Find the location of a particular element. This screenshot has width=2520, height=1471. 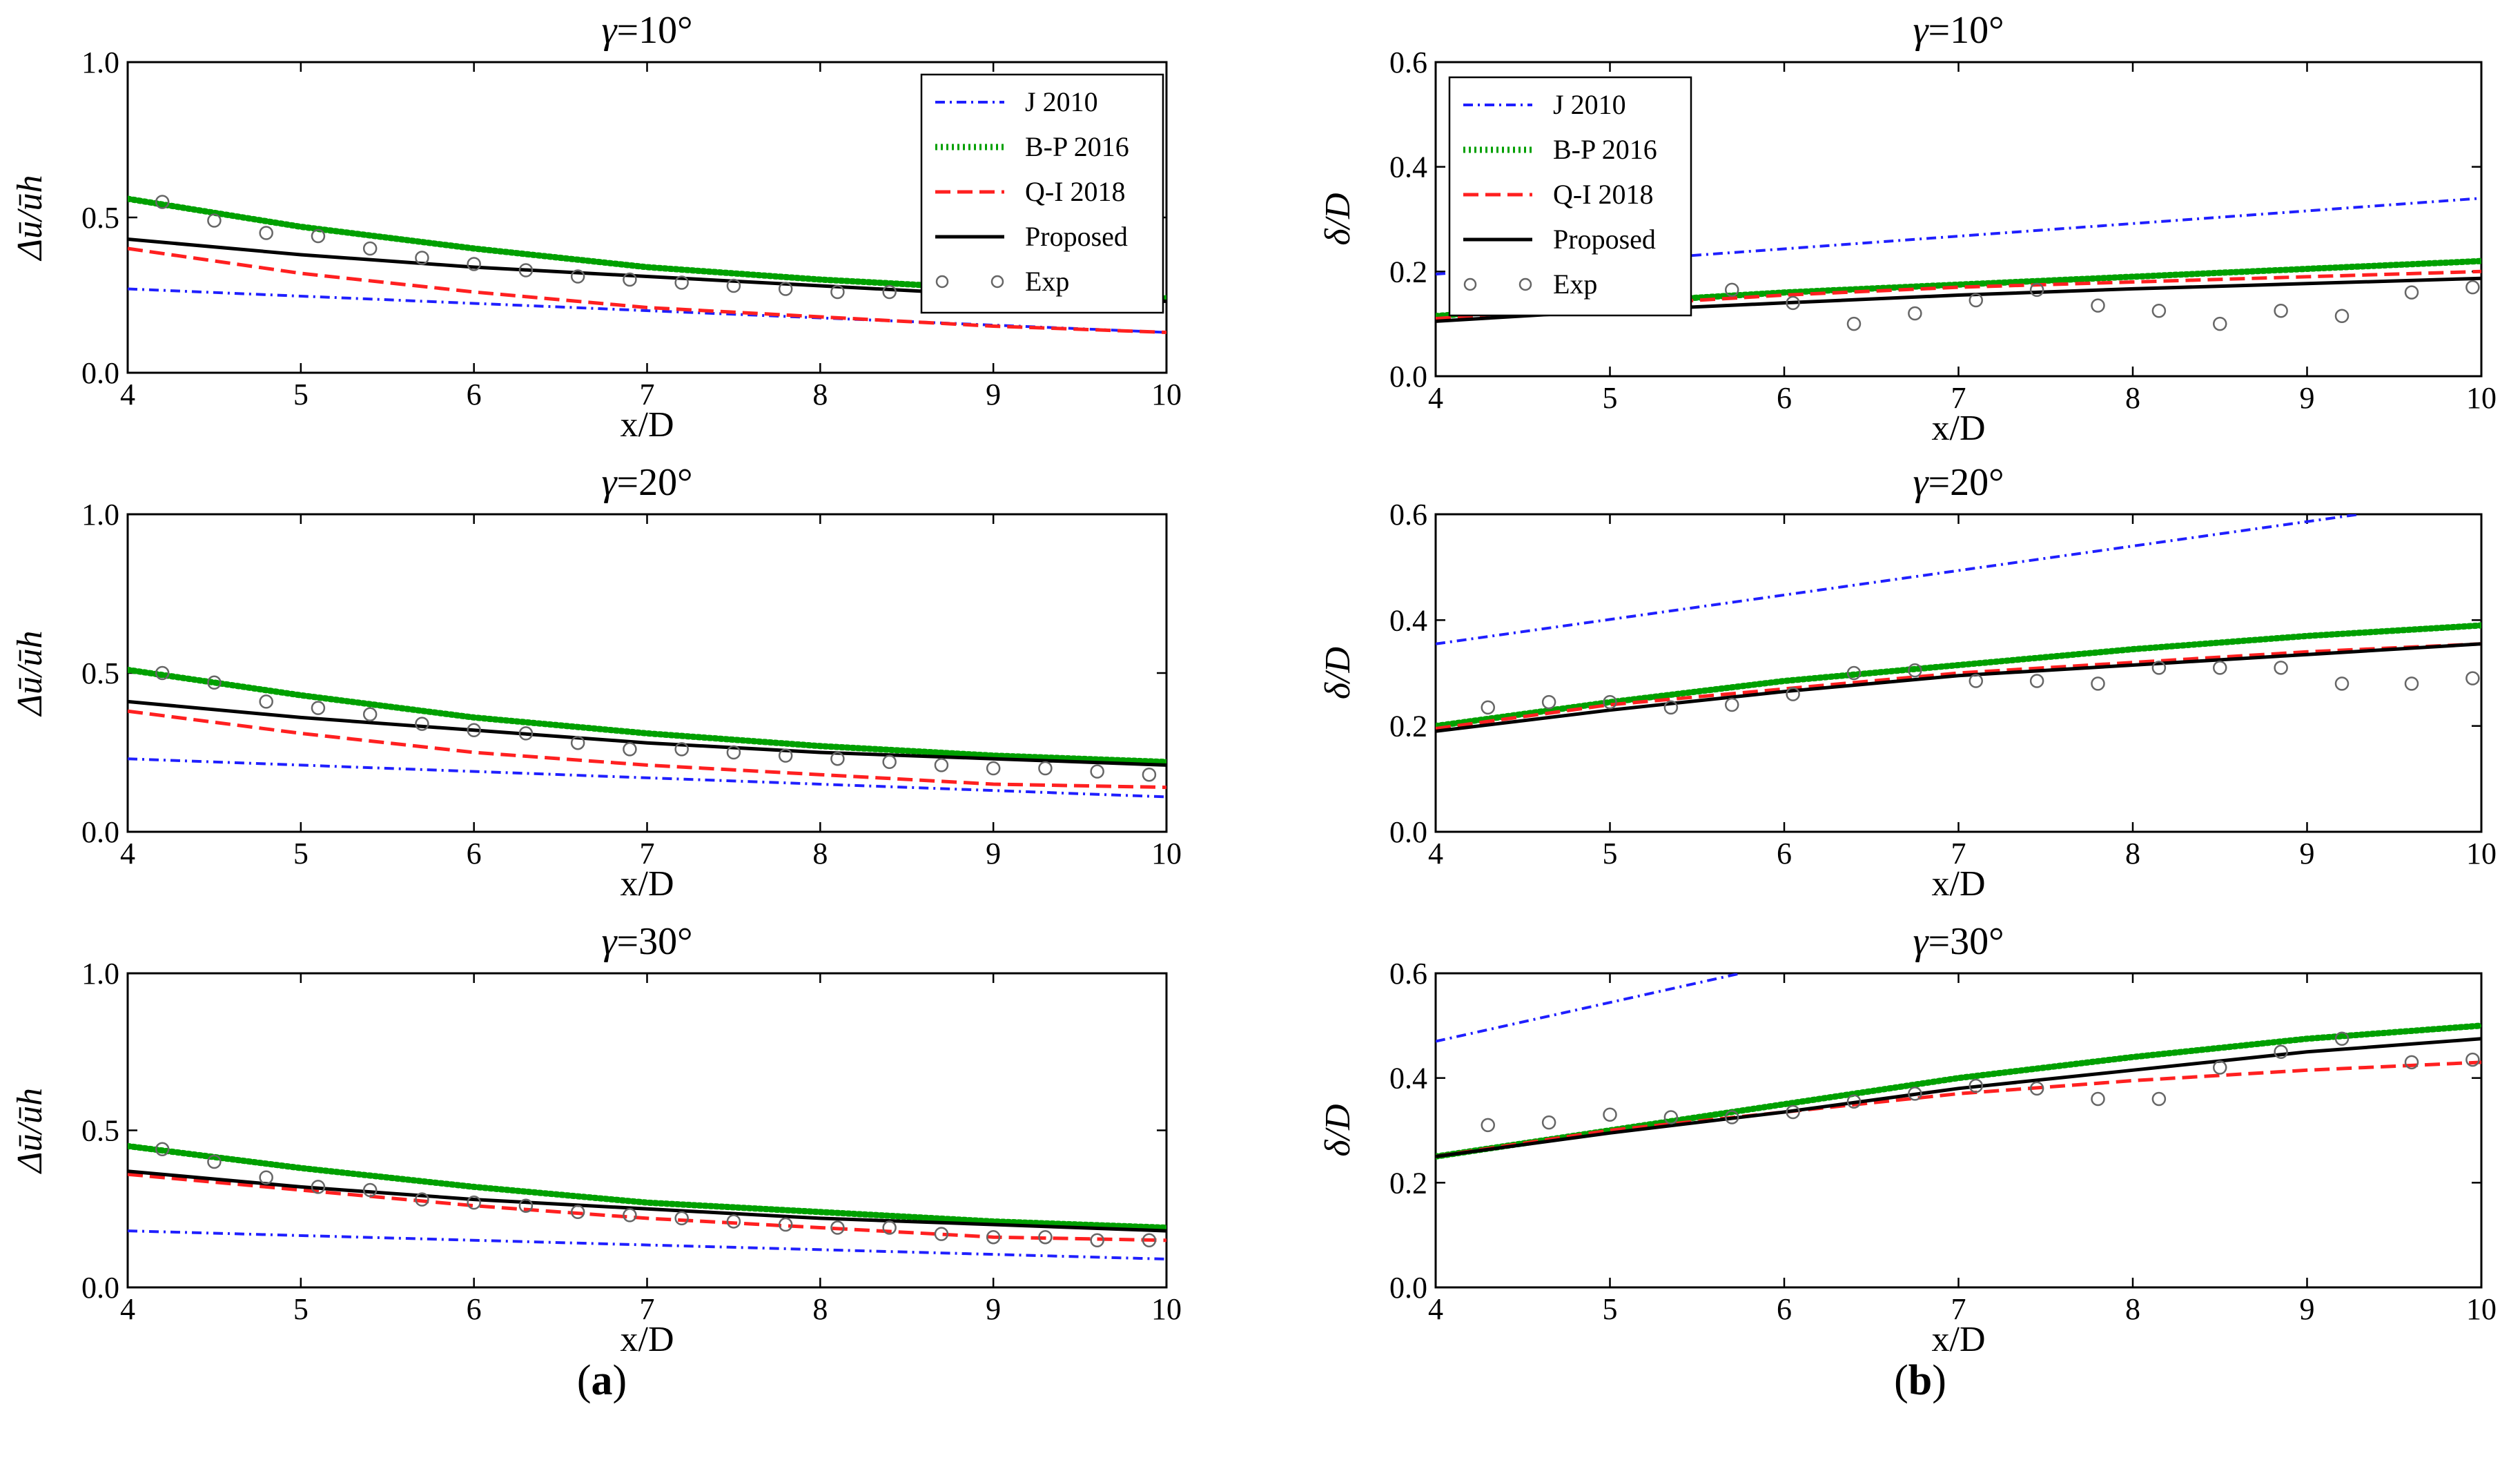

panel-title: γ=10° is located at coordinates (1958, 30).